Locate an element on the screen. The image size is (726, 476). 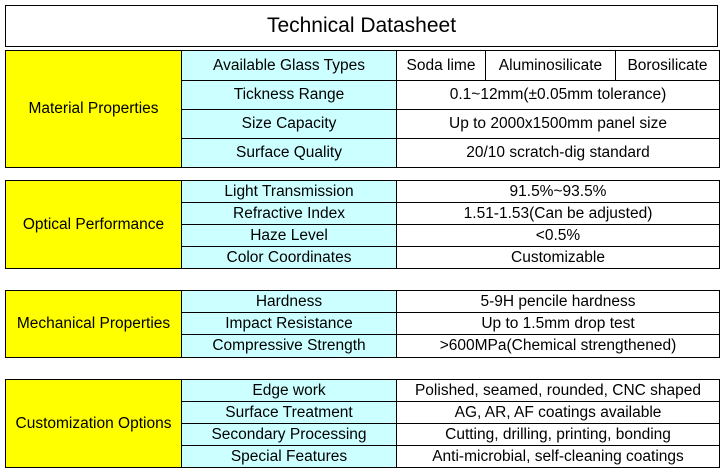
property-impact-resistance: Impact Resistance is located at coordinates (289, 323).